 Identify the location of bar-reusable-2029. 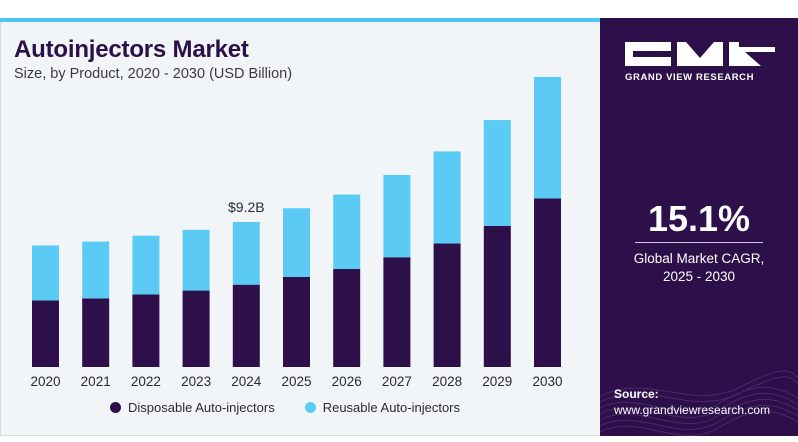
(497, 173).